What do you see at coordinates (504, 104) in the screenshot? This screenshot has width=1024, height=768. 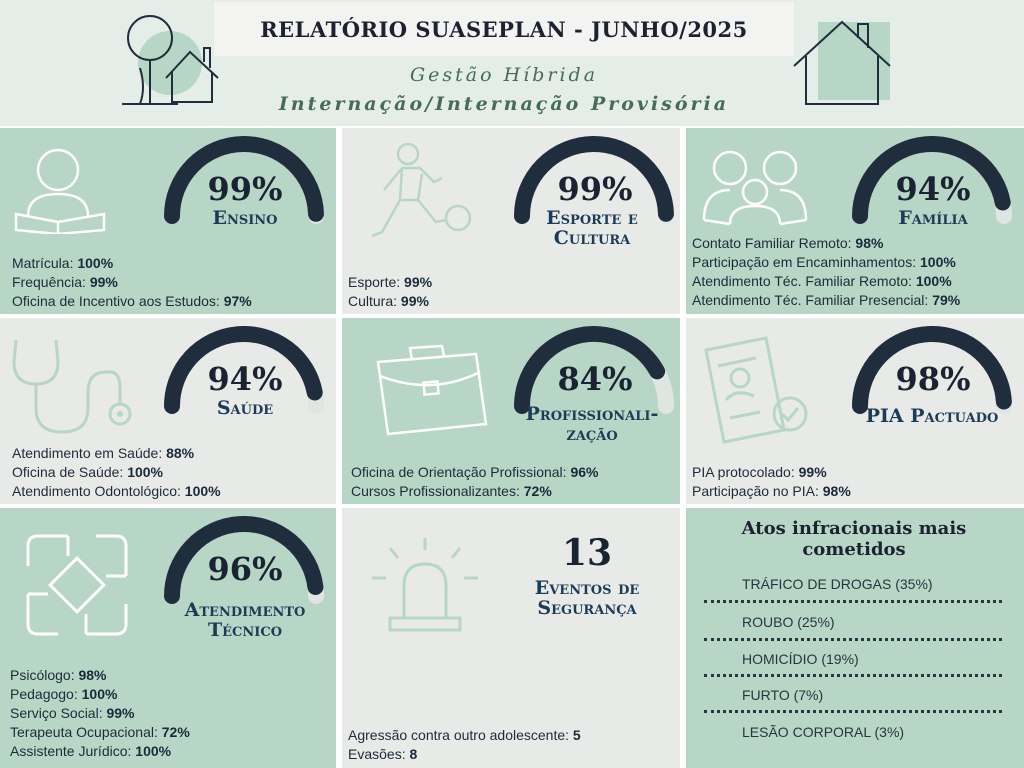 I see `subtitle-internacao: Internação/Internação Provisória` at bounding box center [504, 104].